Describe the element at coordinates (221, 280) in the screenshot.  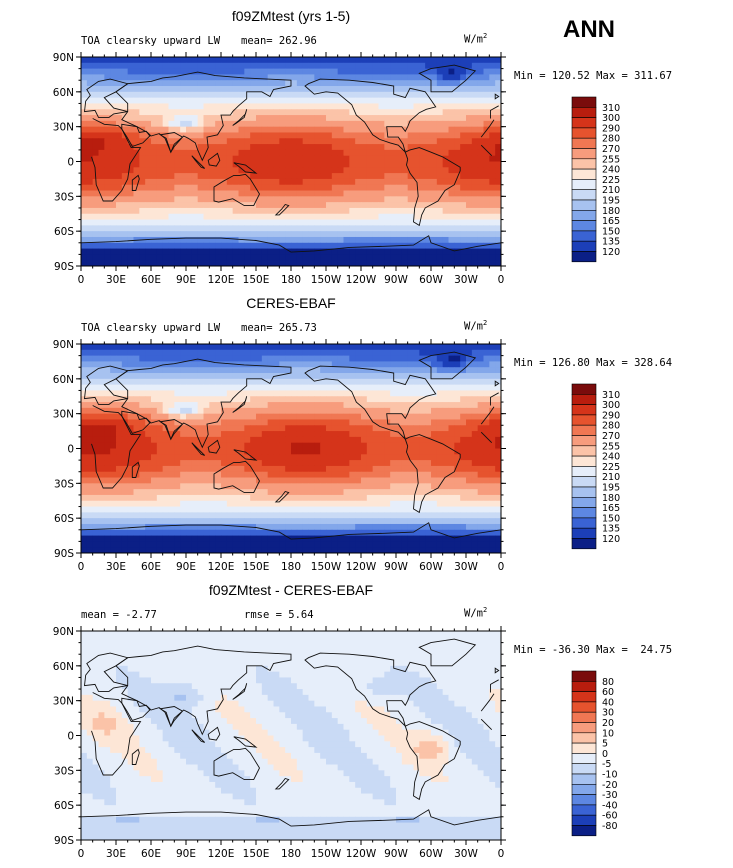
I see `panel-1-xtick-label: 120E` at that location.